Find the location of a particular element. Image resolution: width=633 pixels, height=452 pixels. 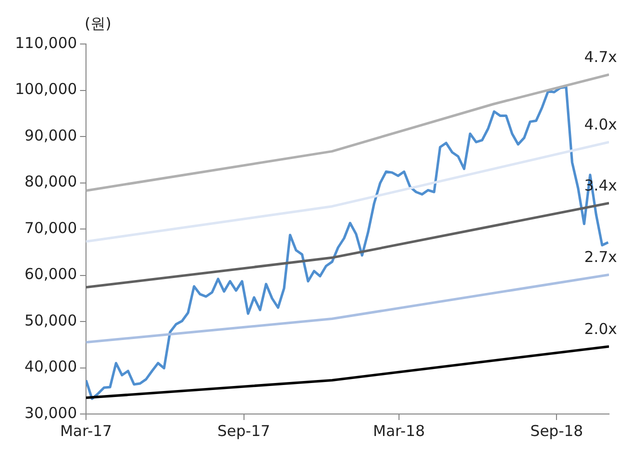

y-tick-label: 60,000 is located at coordinates (51, 274).